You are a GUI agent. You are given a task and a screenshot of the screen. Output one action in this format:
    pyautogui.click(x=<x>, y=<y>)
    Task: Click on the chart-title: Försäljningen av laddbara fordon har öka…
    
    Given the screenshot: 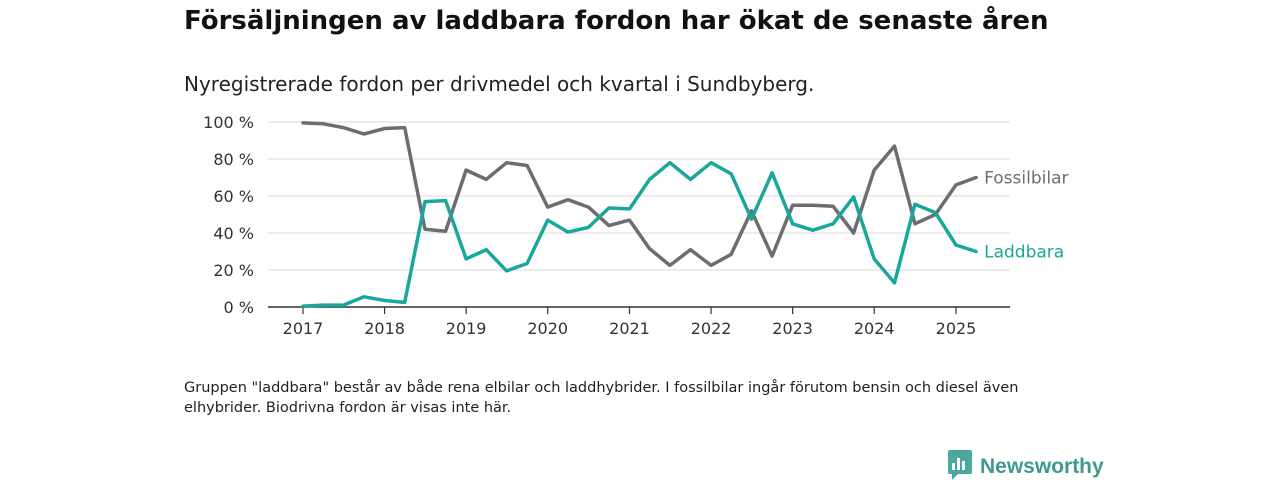 What is the action you would take?
    pyautogui.click(x=616, y=21)
    